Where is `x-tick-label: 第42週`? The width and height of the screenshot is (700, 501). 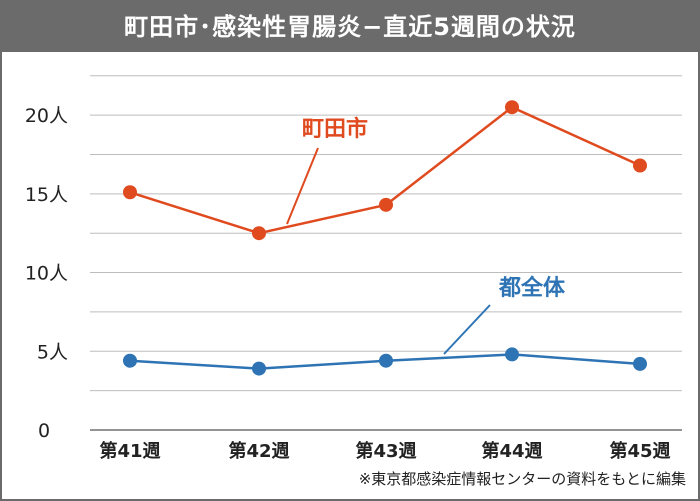 x-tick-label: 第42週 is located at coordinates (258, 451).